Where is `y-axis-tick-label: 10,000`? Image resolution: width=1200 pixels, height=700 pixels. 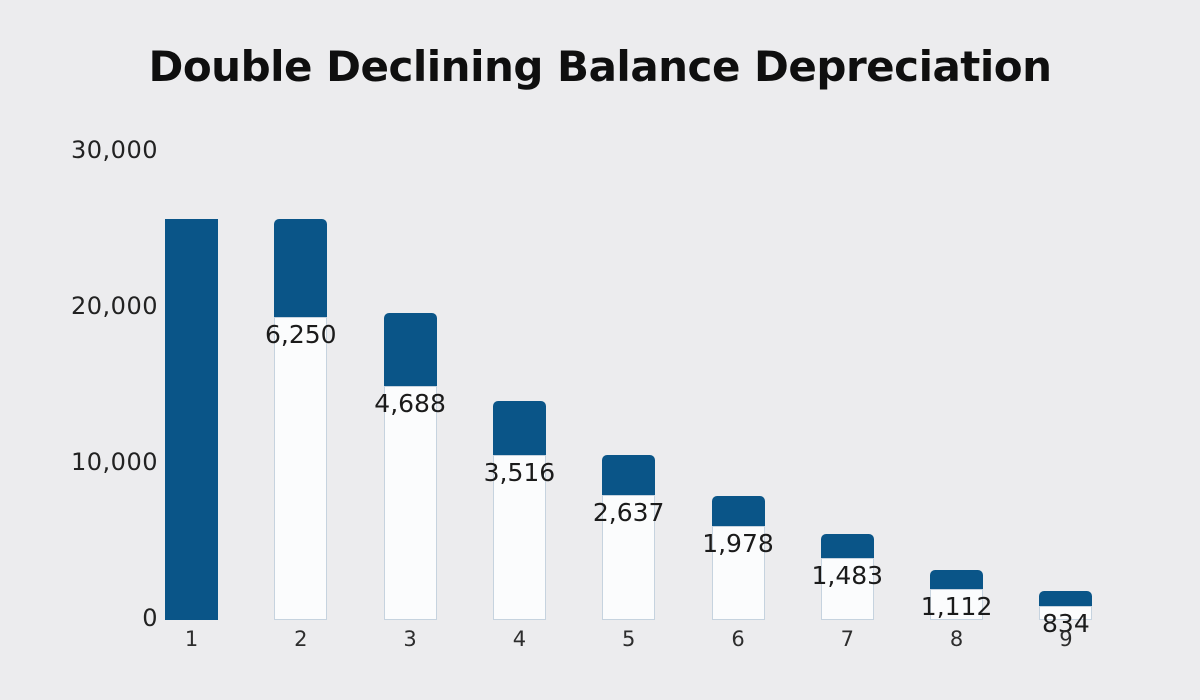
y-axis-tick-label: 10,000 is located at coordinates (114, 461).